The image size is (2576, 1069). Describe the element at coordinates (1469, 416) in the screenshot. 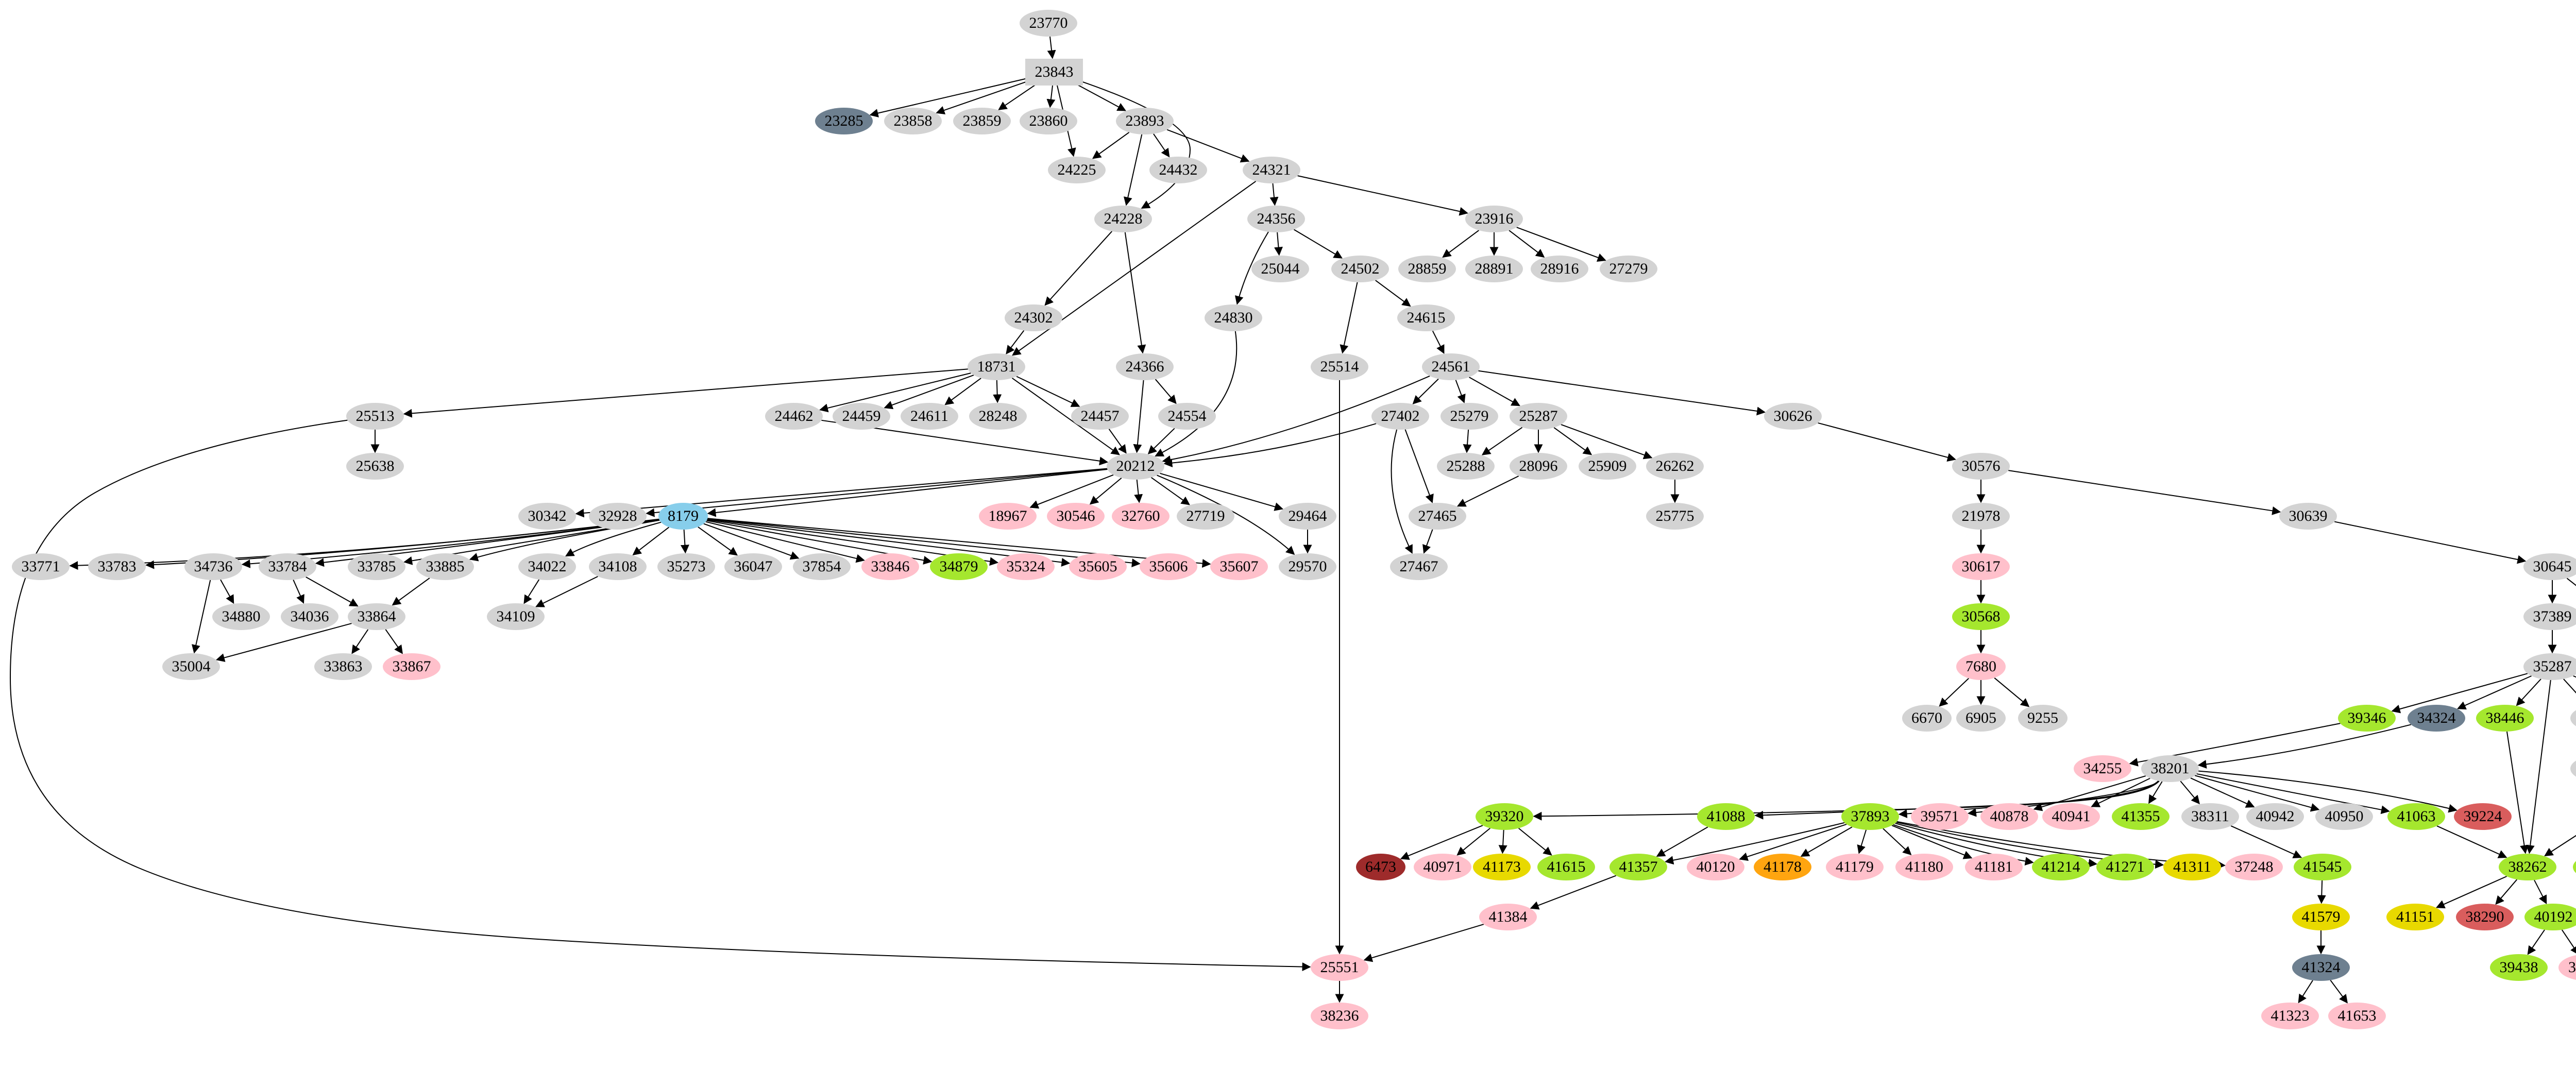

I see `graph-node-25279: 25279` at that location.